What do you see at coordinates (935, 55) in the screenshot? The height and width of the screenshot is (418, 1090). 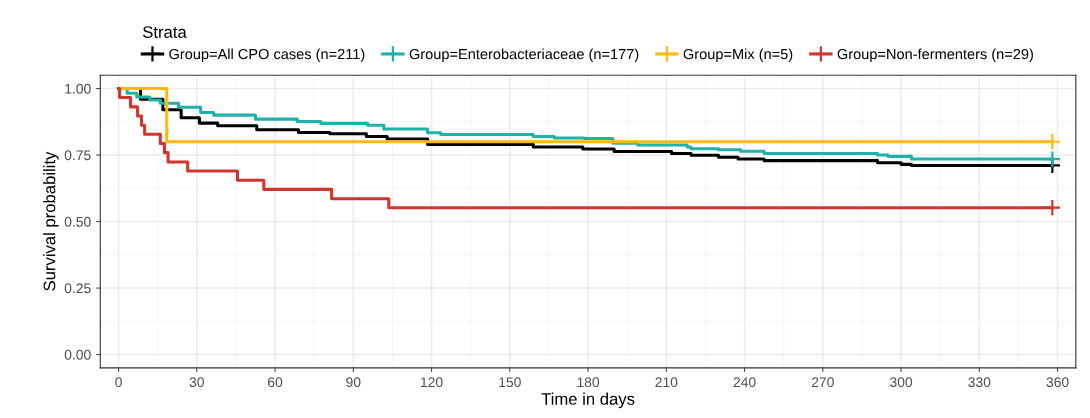 I see `legend-label: Group=Non-fermenters (n=29)` at bounding box center [935, 55].